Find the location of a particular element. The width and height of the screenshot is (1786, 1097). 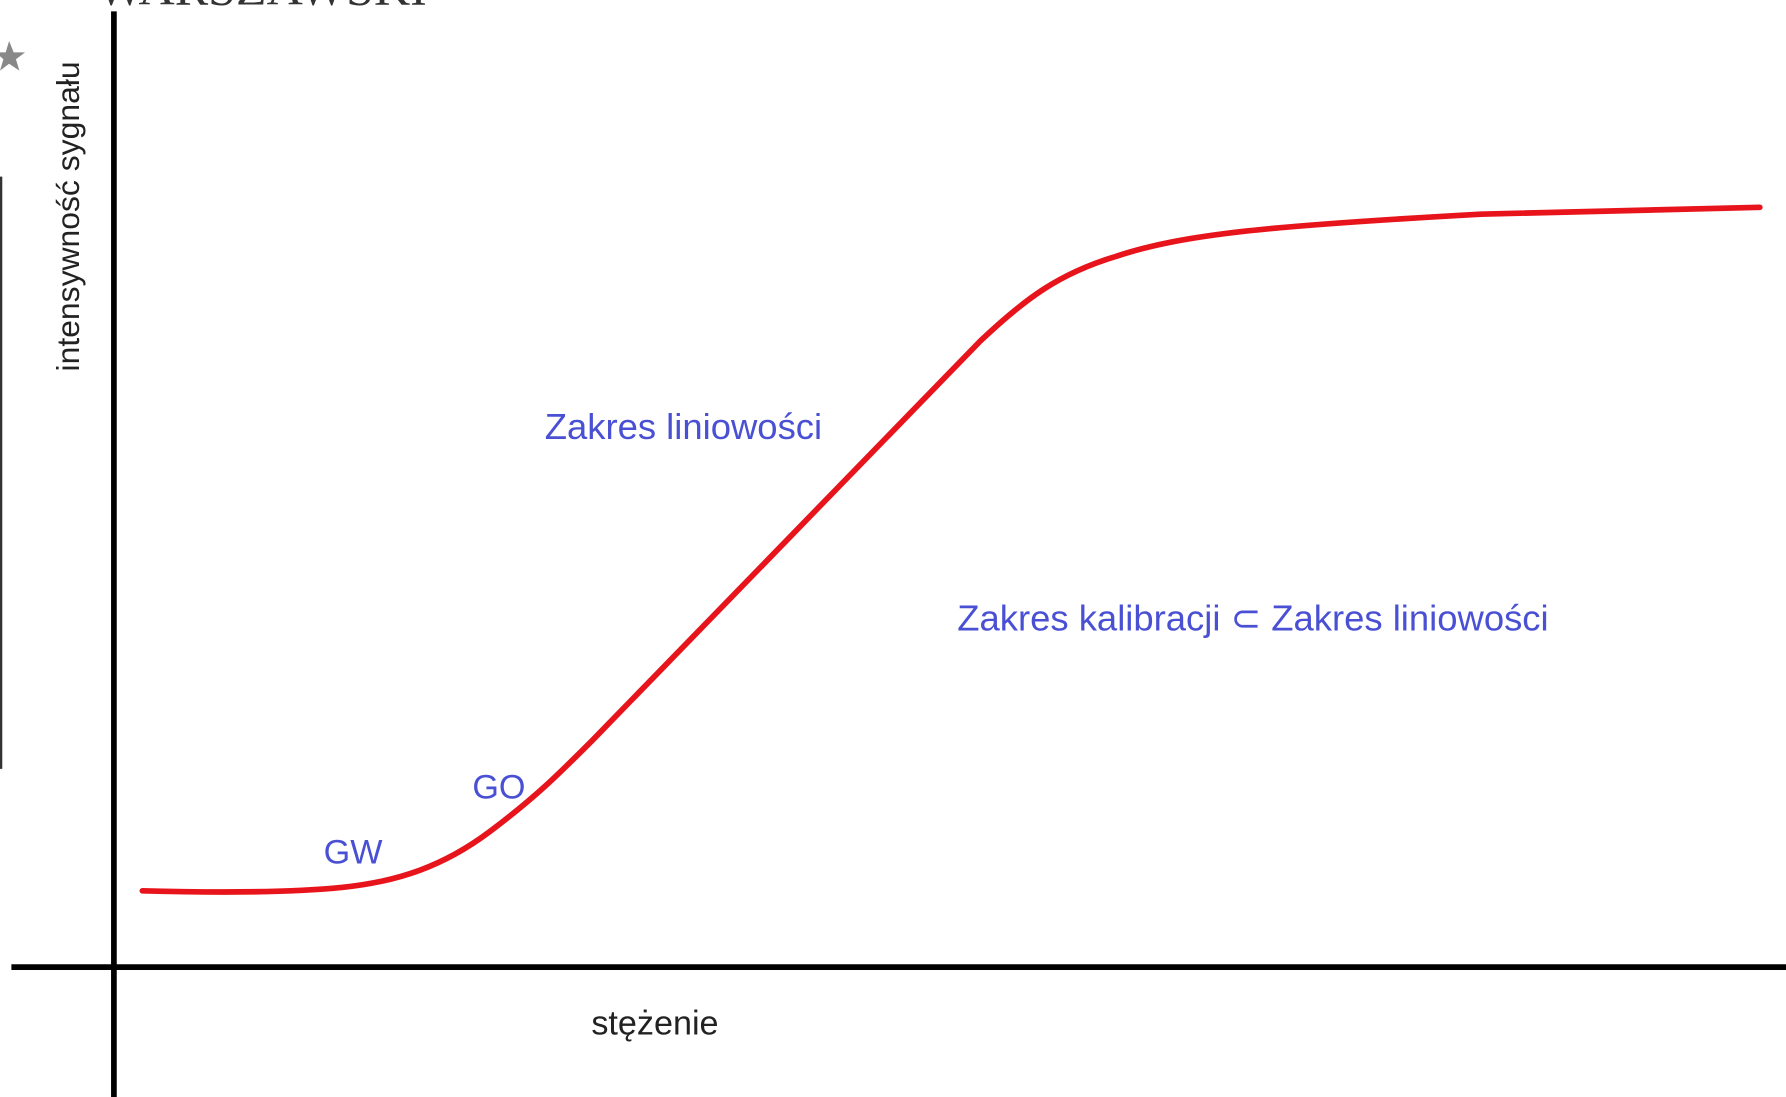

y-axis-label: intensywność sygnału is located at coordinates (68, 216).